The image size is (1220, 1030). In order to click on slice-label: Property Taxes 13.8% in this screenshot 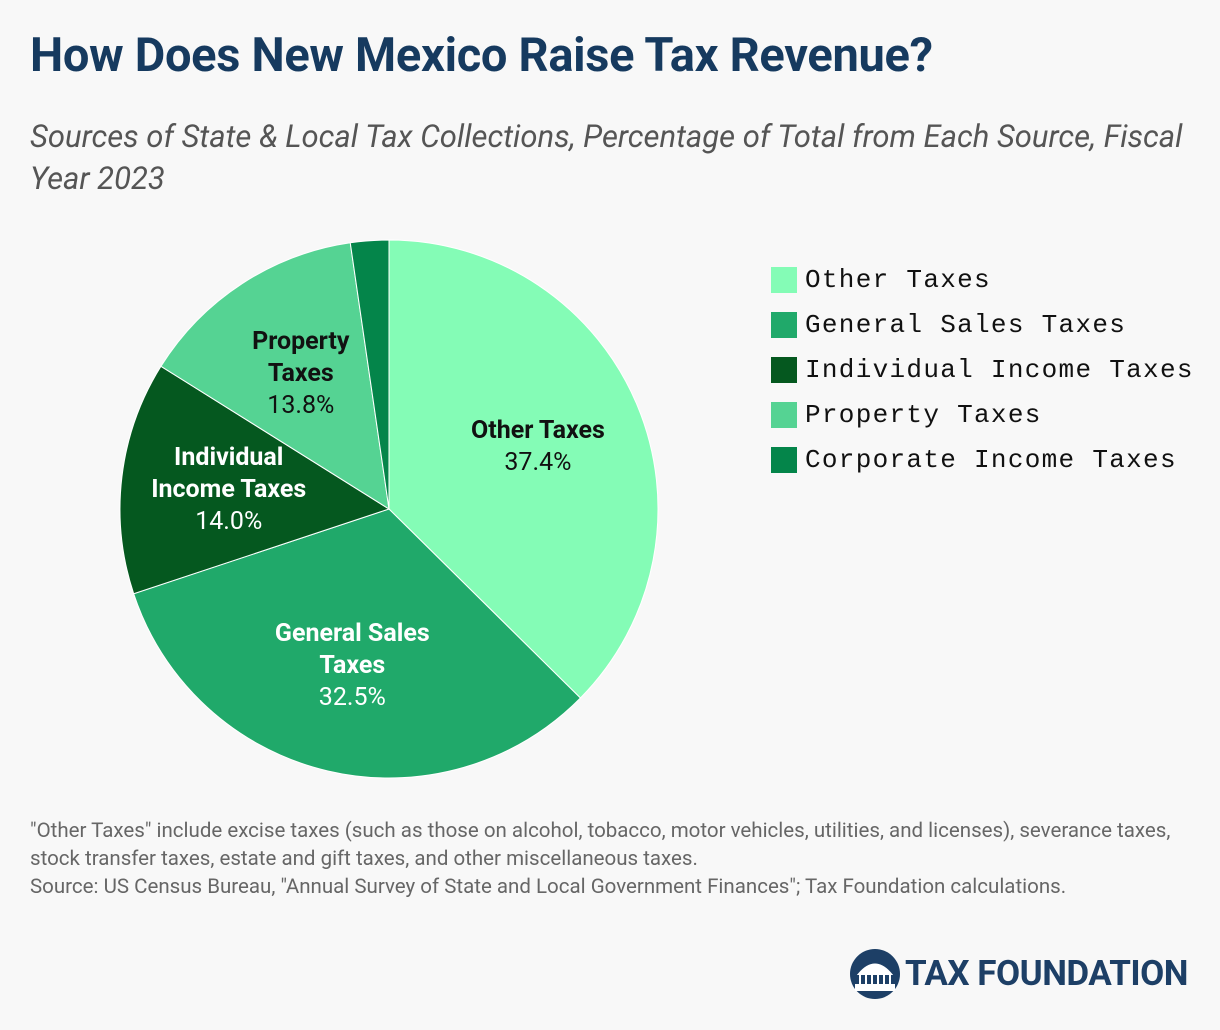, I will do `click(301, 374)`.